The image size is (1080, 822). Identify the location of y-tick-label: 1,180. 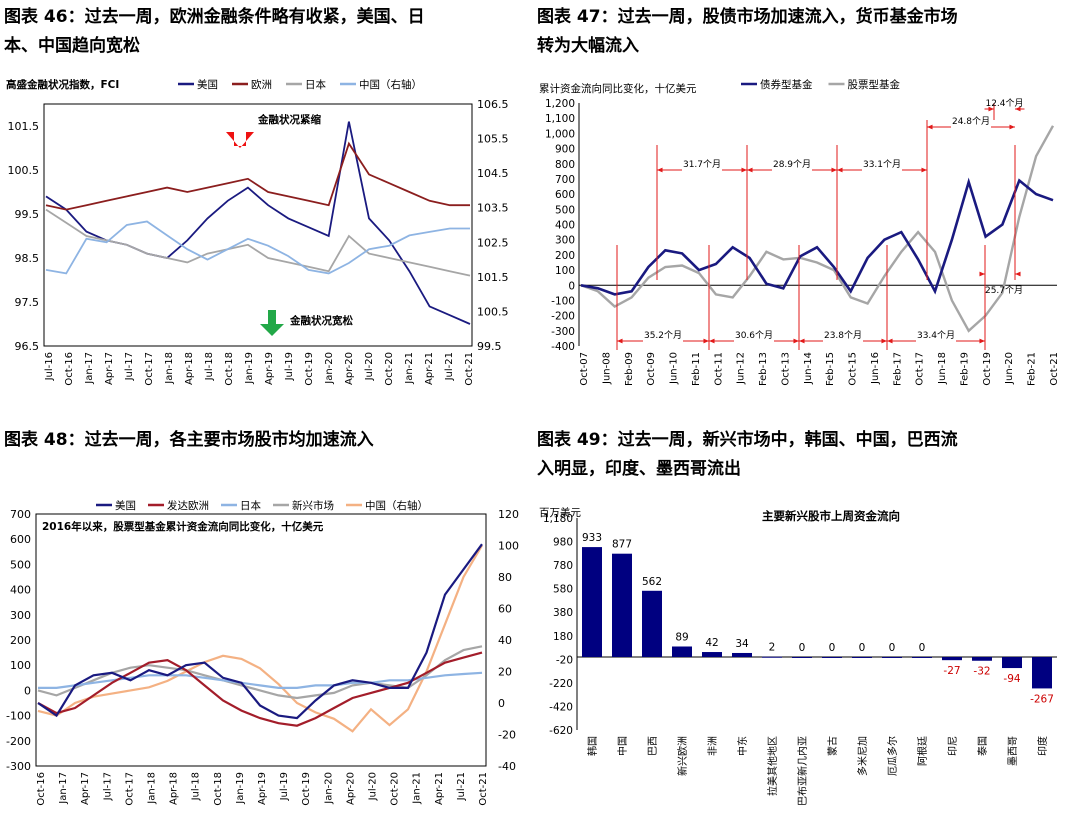
(558, 519).